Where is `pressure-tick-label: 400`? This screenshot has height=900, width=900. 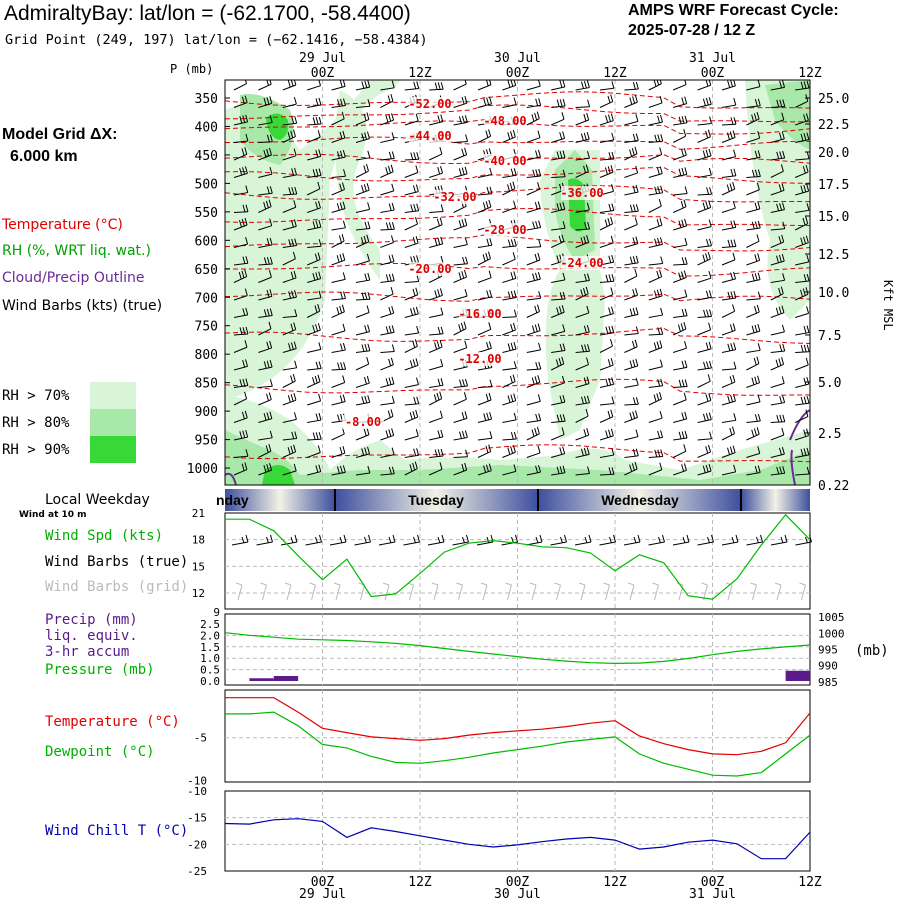
pressure-tick-label: 400 is located at coordinates (206, 127).